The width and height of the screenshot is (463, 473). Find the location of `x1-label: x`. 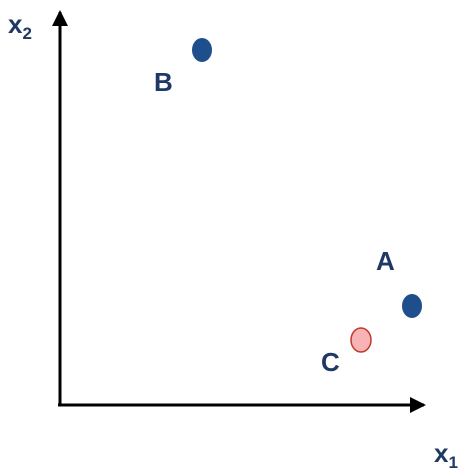

x1-label: x is located at coordinates (441, 453).